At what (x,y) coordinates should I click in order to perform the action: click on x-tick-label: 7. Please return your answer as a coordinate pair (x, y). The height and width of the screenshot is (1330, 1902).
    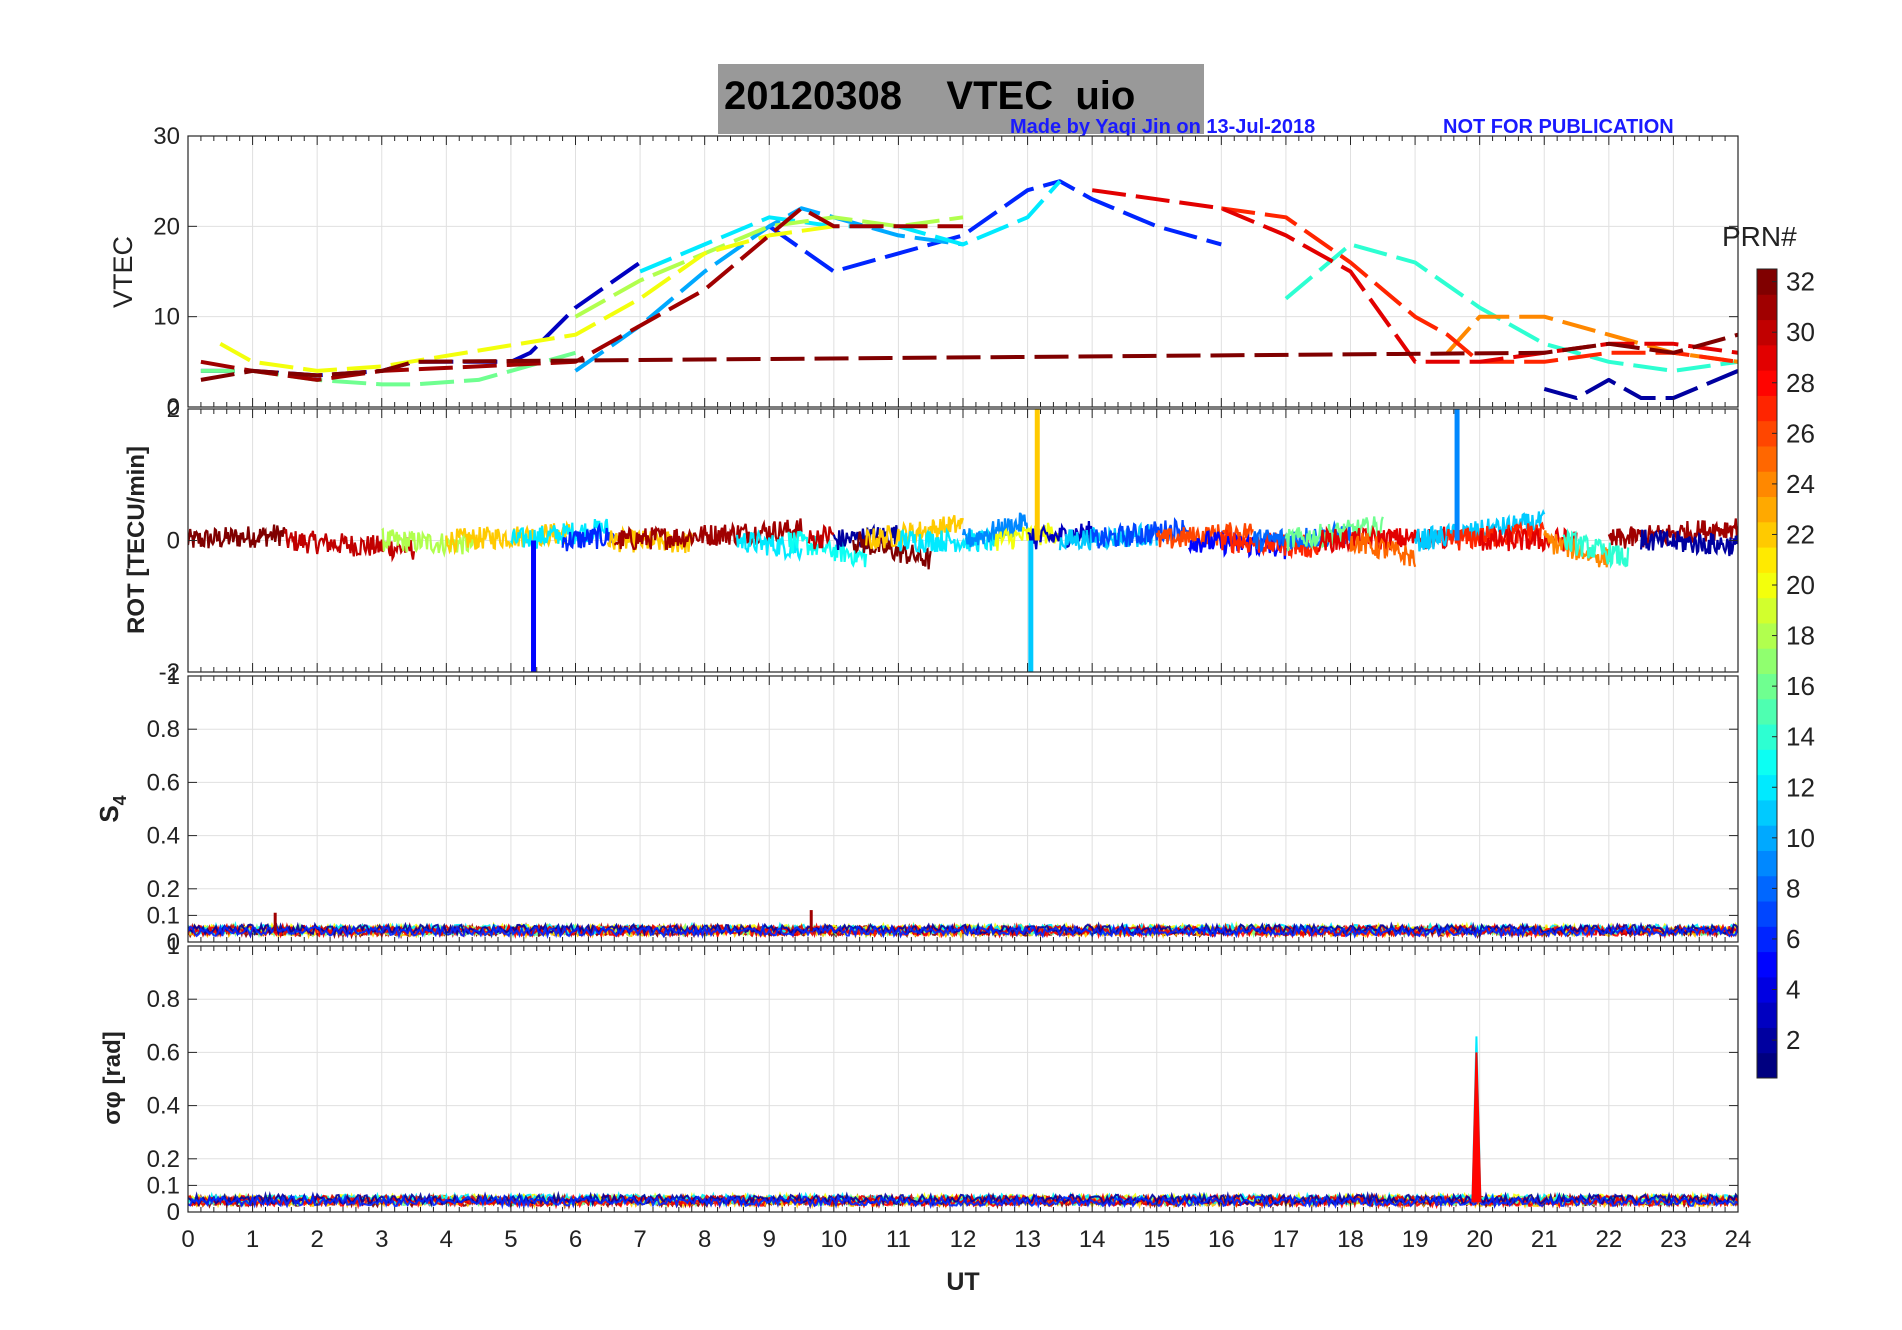
    Looking at the image, I should click on (639, 1239).